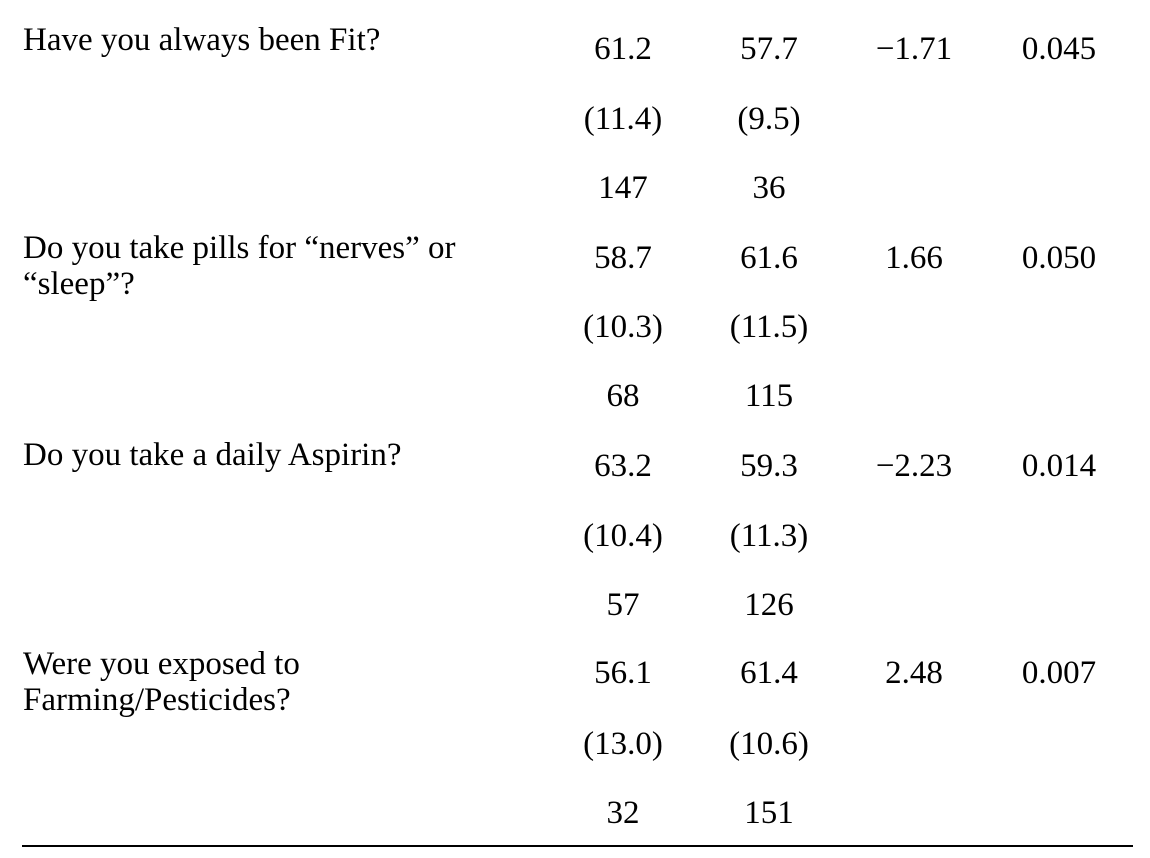 The image size is (1150, 858). I want to click on mean-group-1: 56.1, so click(623, 673).